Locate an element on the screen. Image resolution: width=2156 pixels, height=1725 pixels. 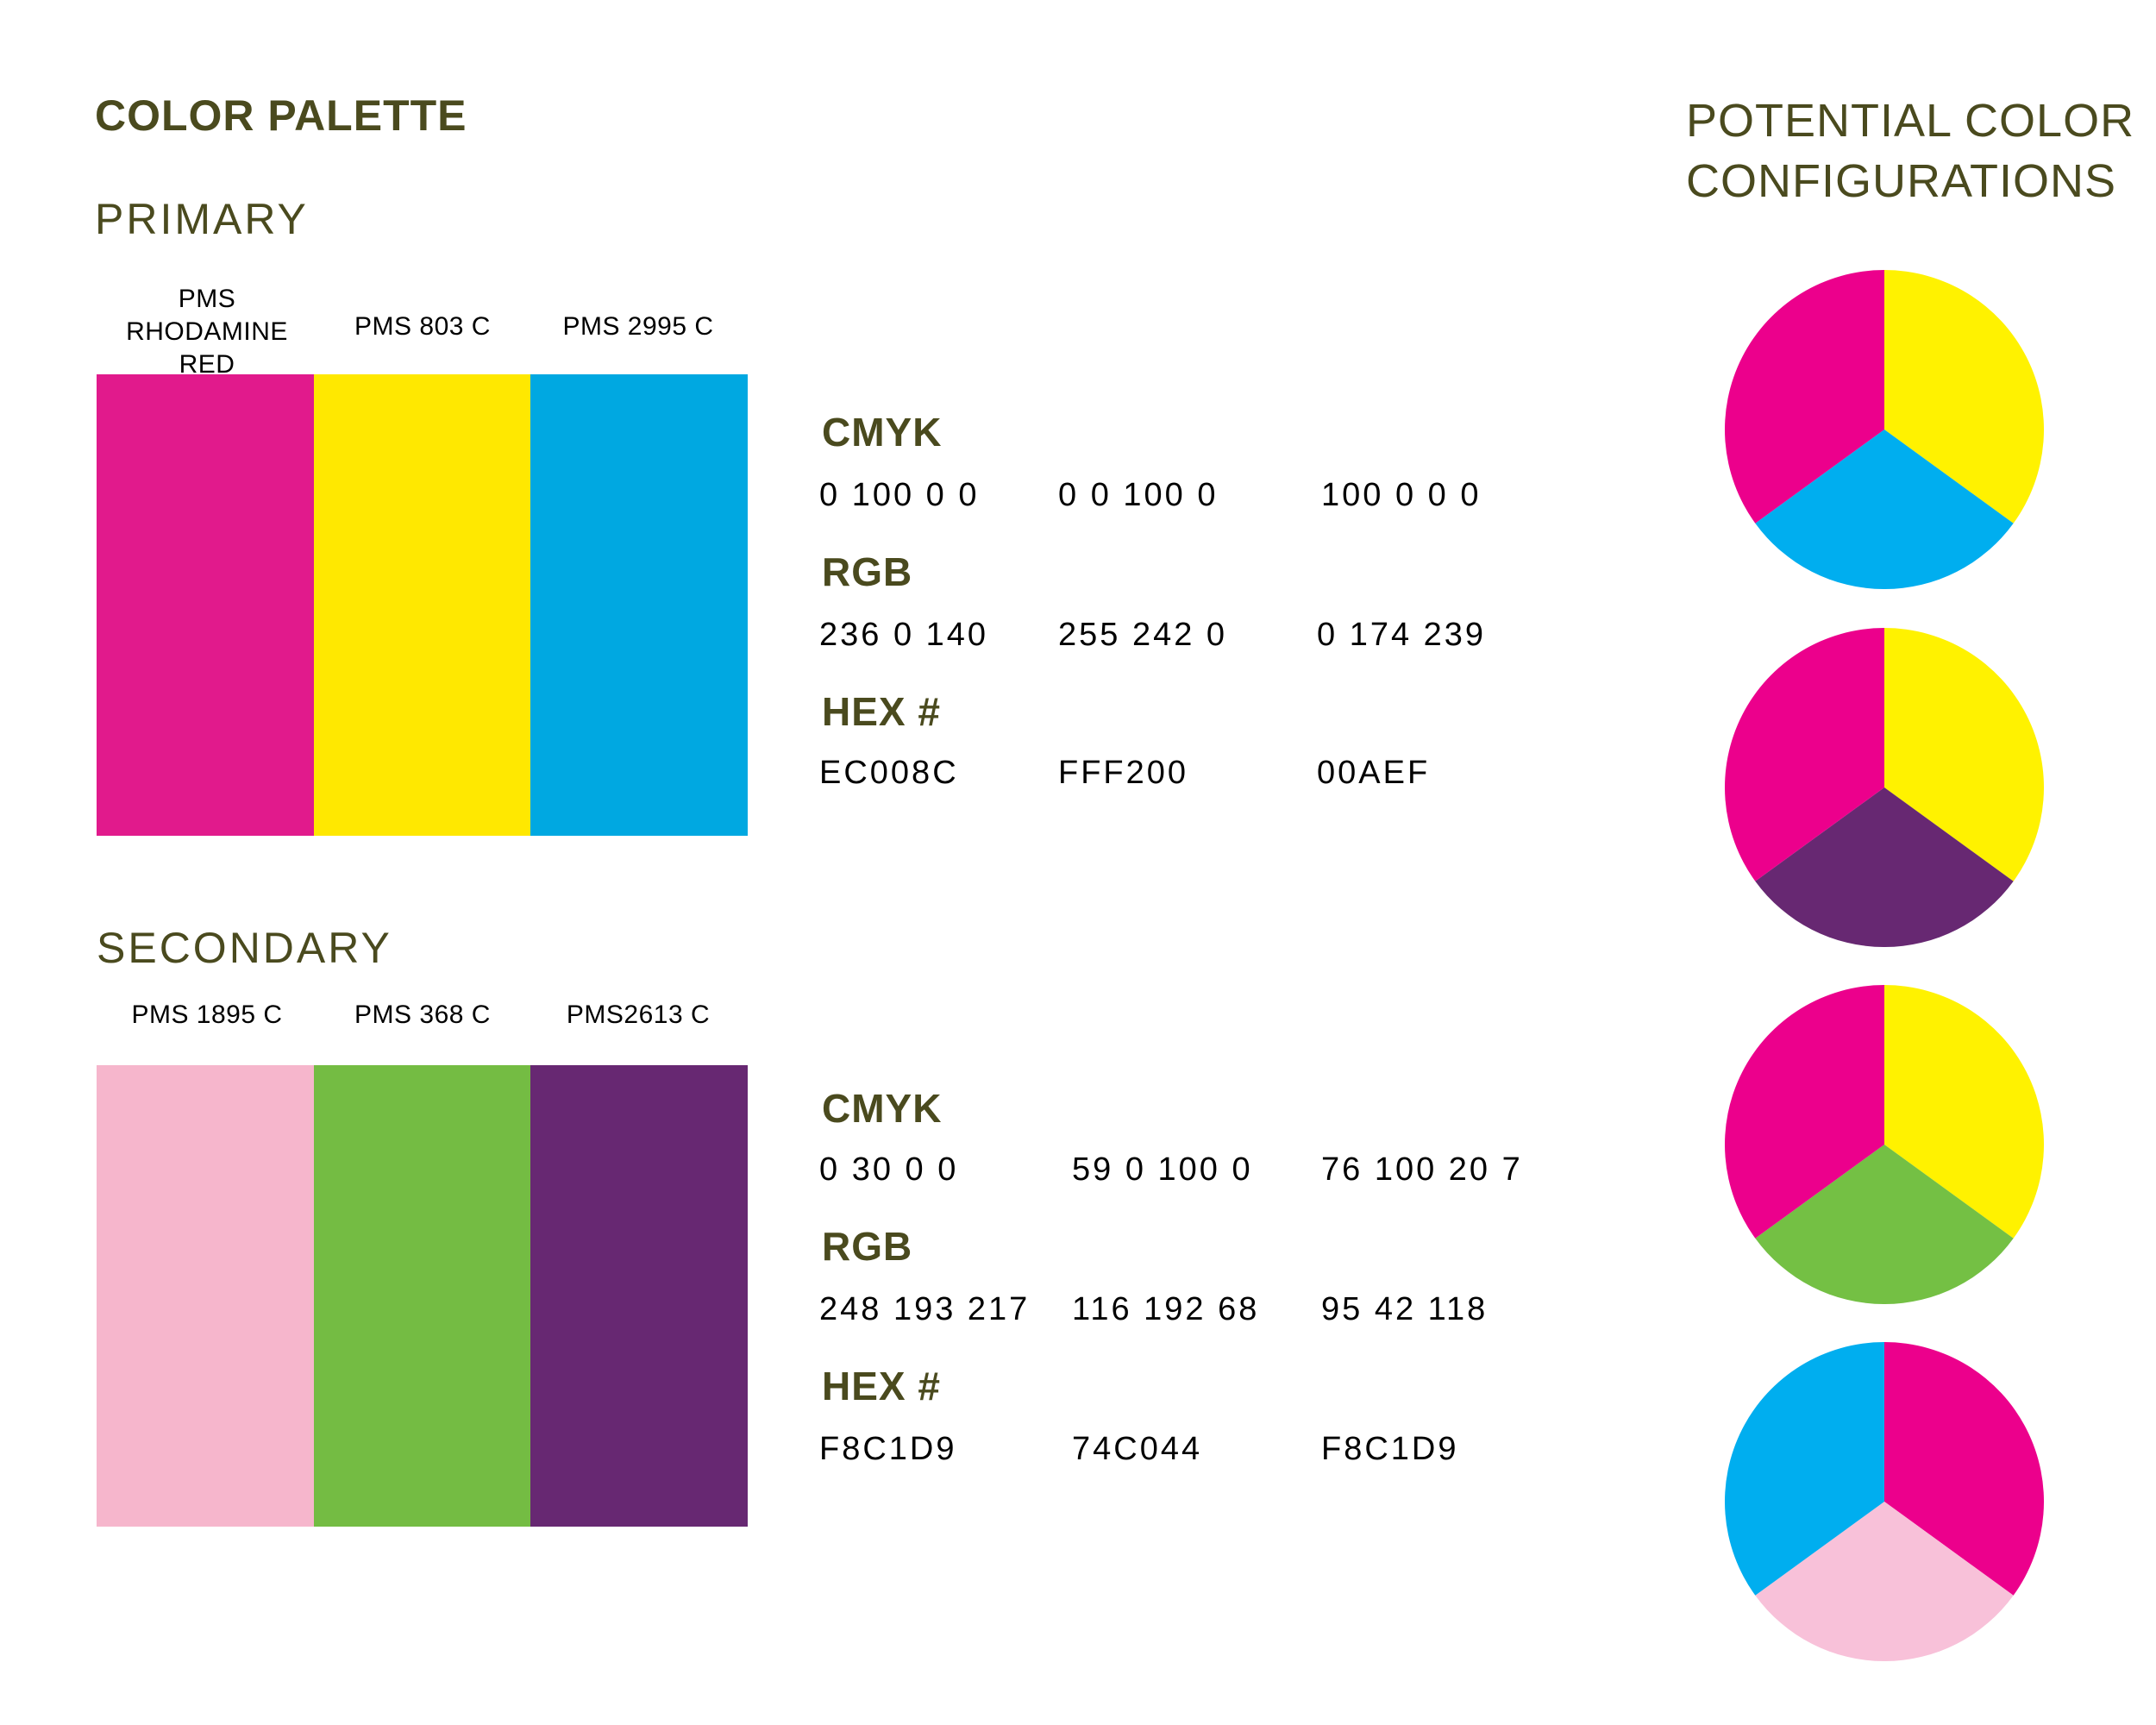
secondary-hex-value-3: F8C1D9 is located at coordinates (1390, 1449).